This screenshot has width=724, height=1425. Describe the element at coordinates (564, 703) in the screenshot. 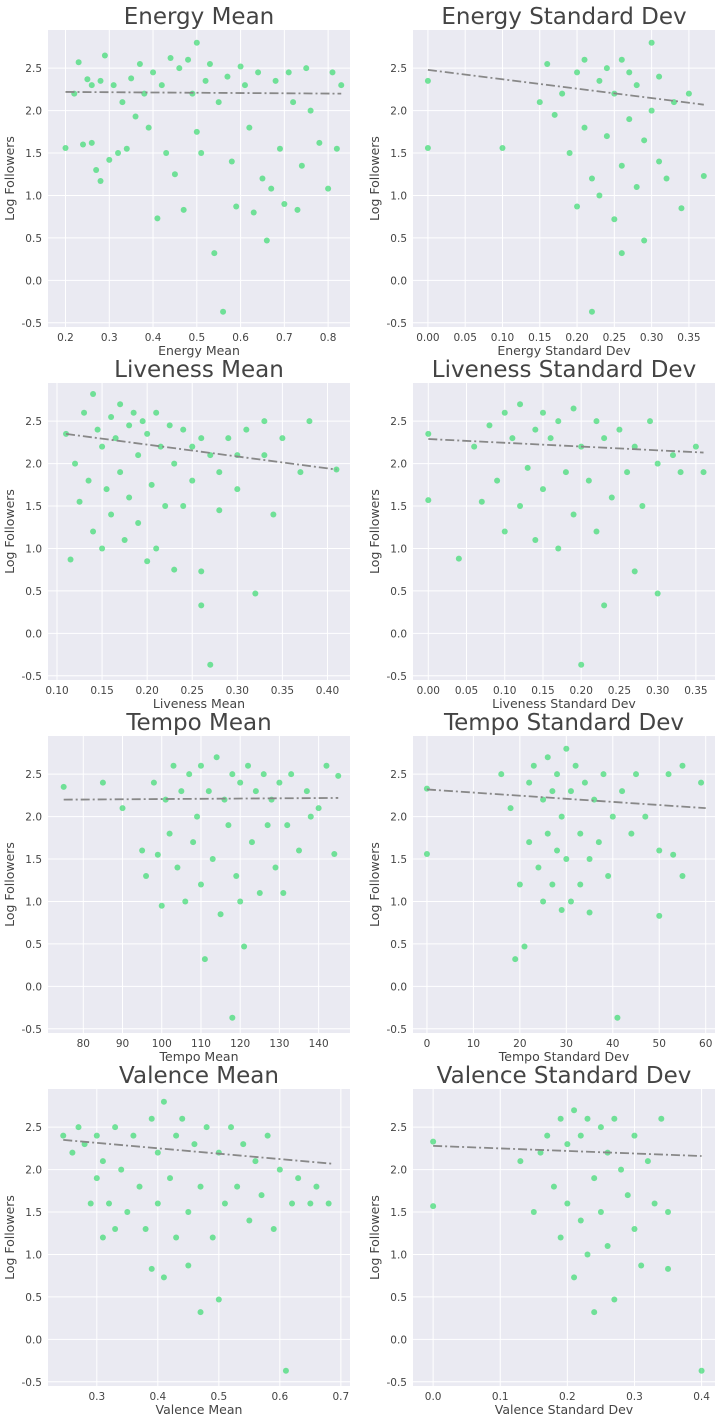

I see `x-axis-label: Liveness Standard Dev` at that location.